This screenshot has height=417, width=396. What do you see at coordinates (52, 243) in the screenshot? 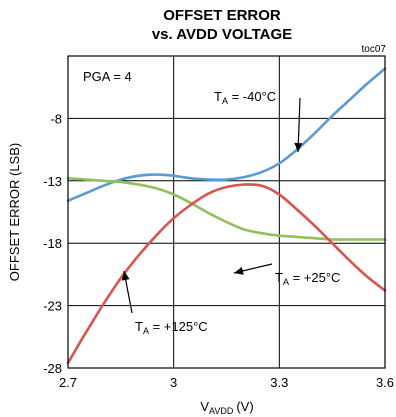
I see `y-tick-label: -18` at bounding box center [52, 243].